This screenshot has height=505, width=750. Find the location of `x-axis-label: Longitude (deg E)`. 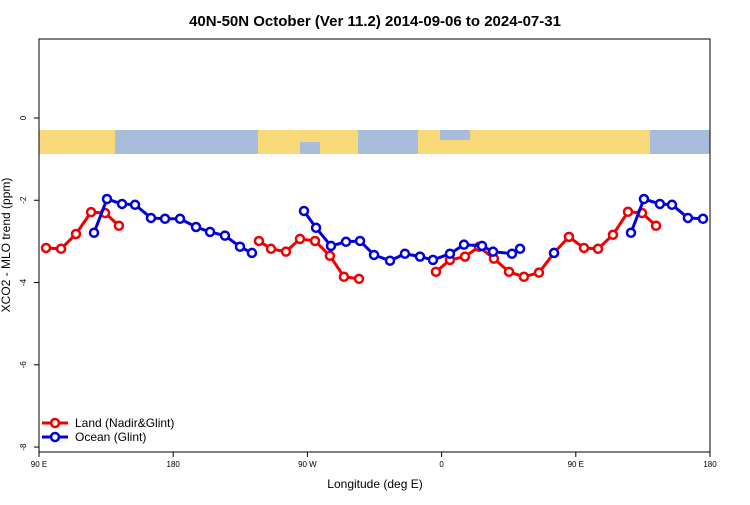

x-axis-label: Longitude (deg E) is located at coordinates (374, 484).